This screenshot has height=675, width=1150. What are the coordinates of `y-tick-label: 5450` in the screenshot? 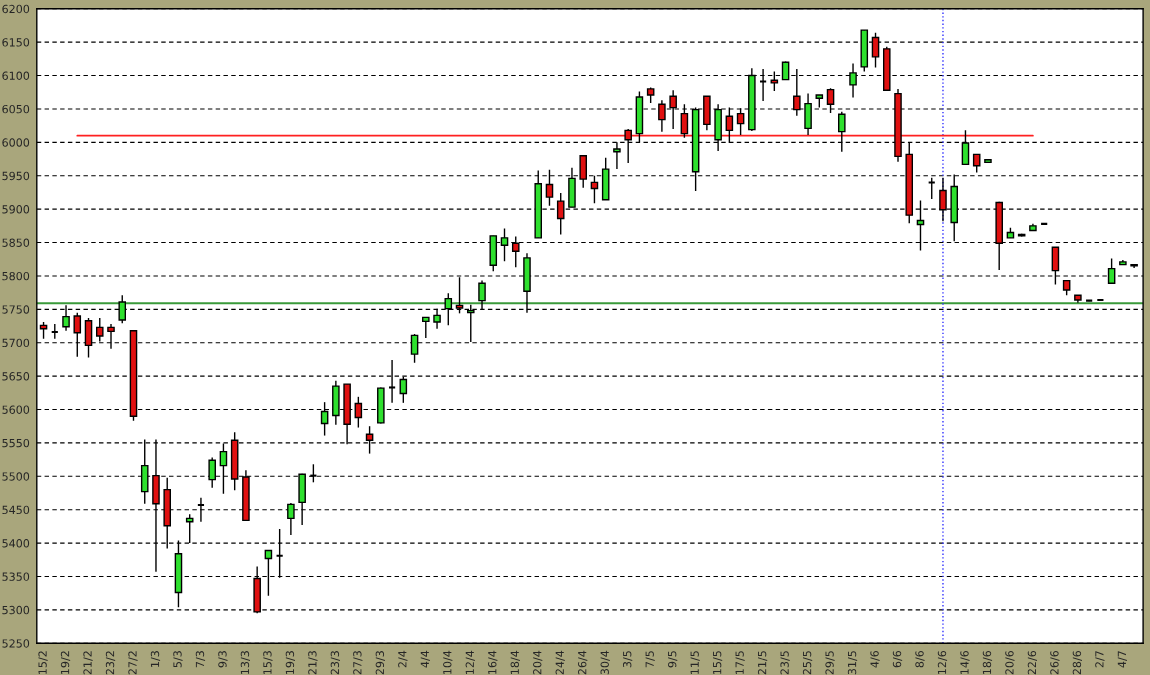 It's located at (16, 510).